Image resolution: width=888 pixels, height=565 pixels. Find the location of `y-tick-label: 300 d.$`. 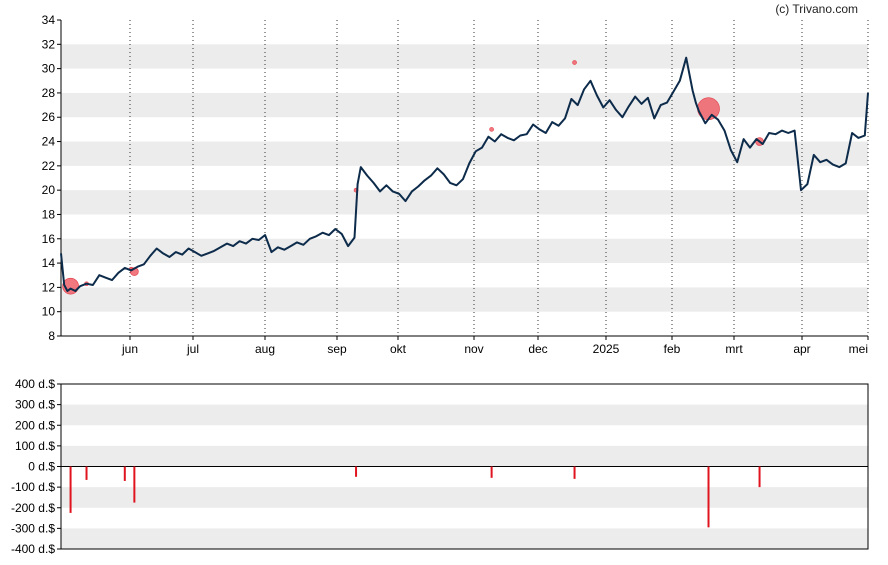

y-tick-label: 300 d.$ is located at coordinates (35, 405).